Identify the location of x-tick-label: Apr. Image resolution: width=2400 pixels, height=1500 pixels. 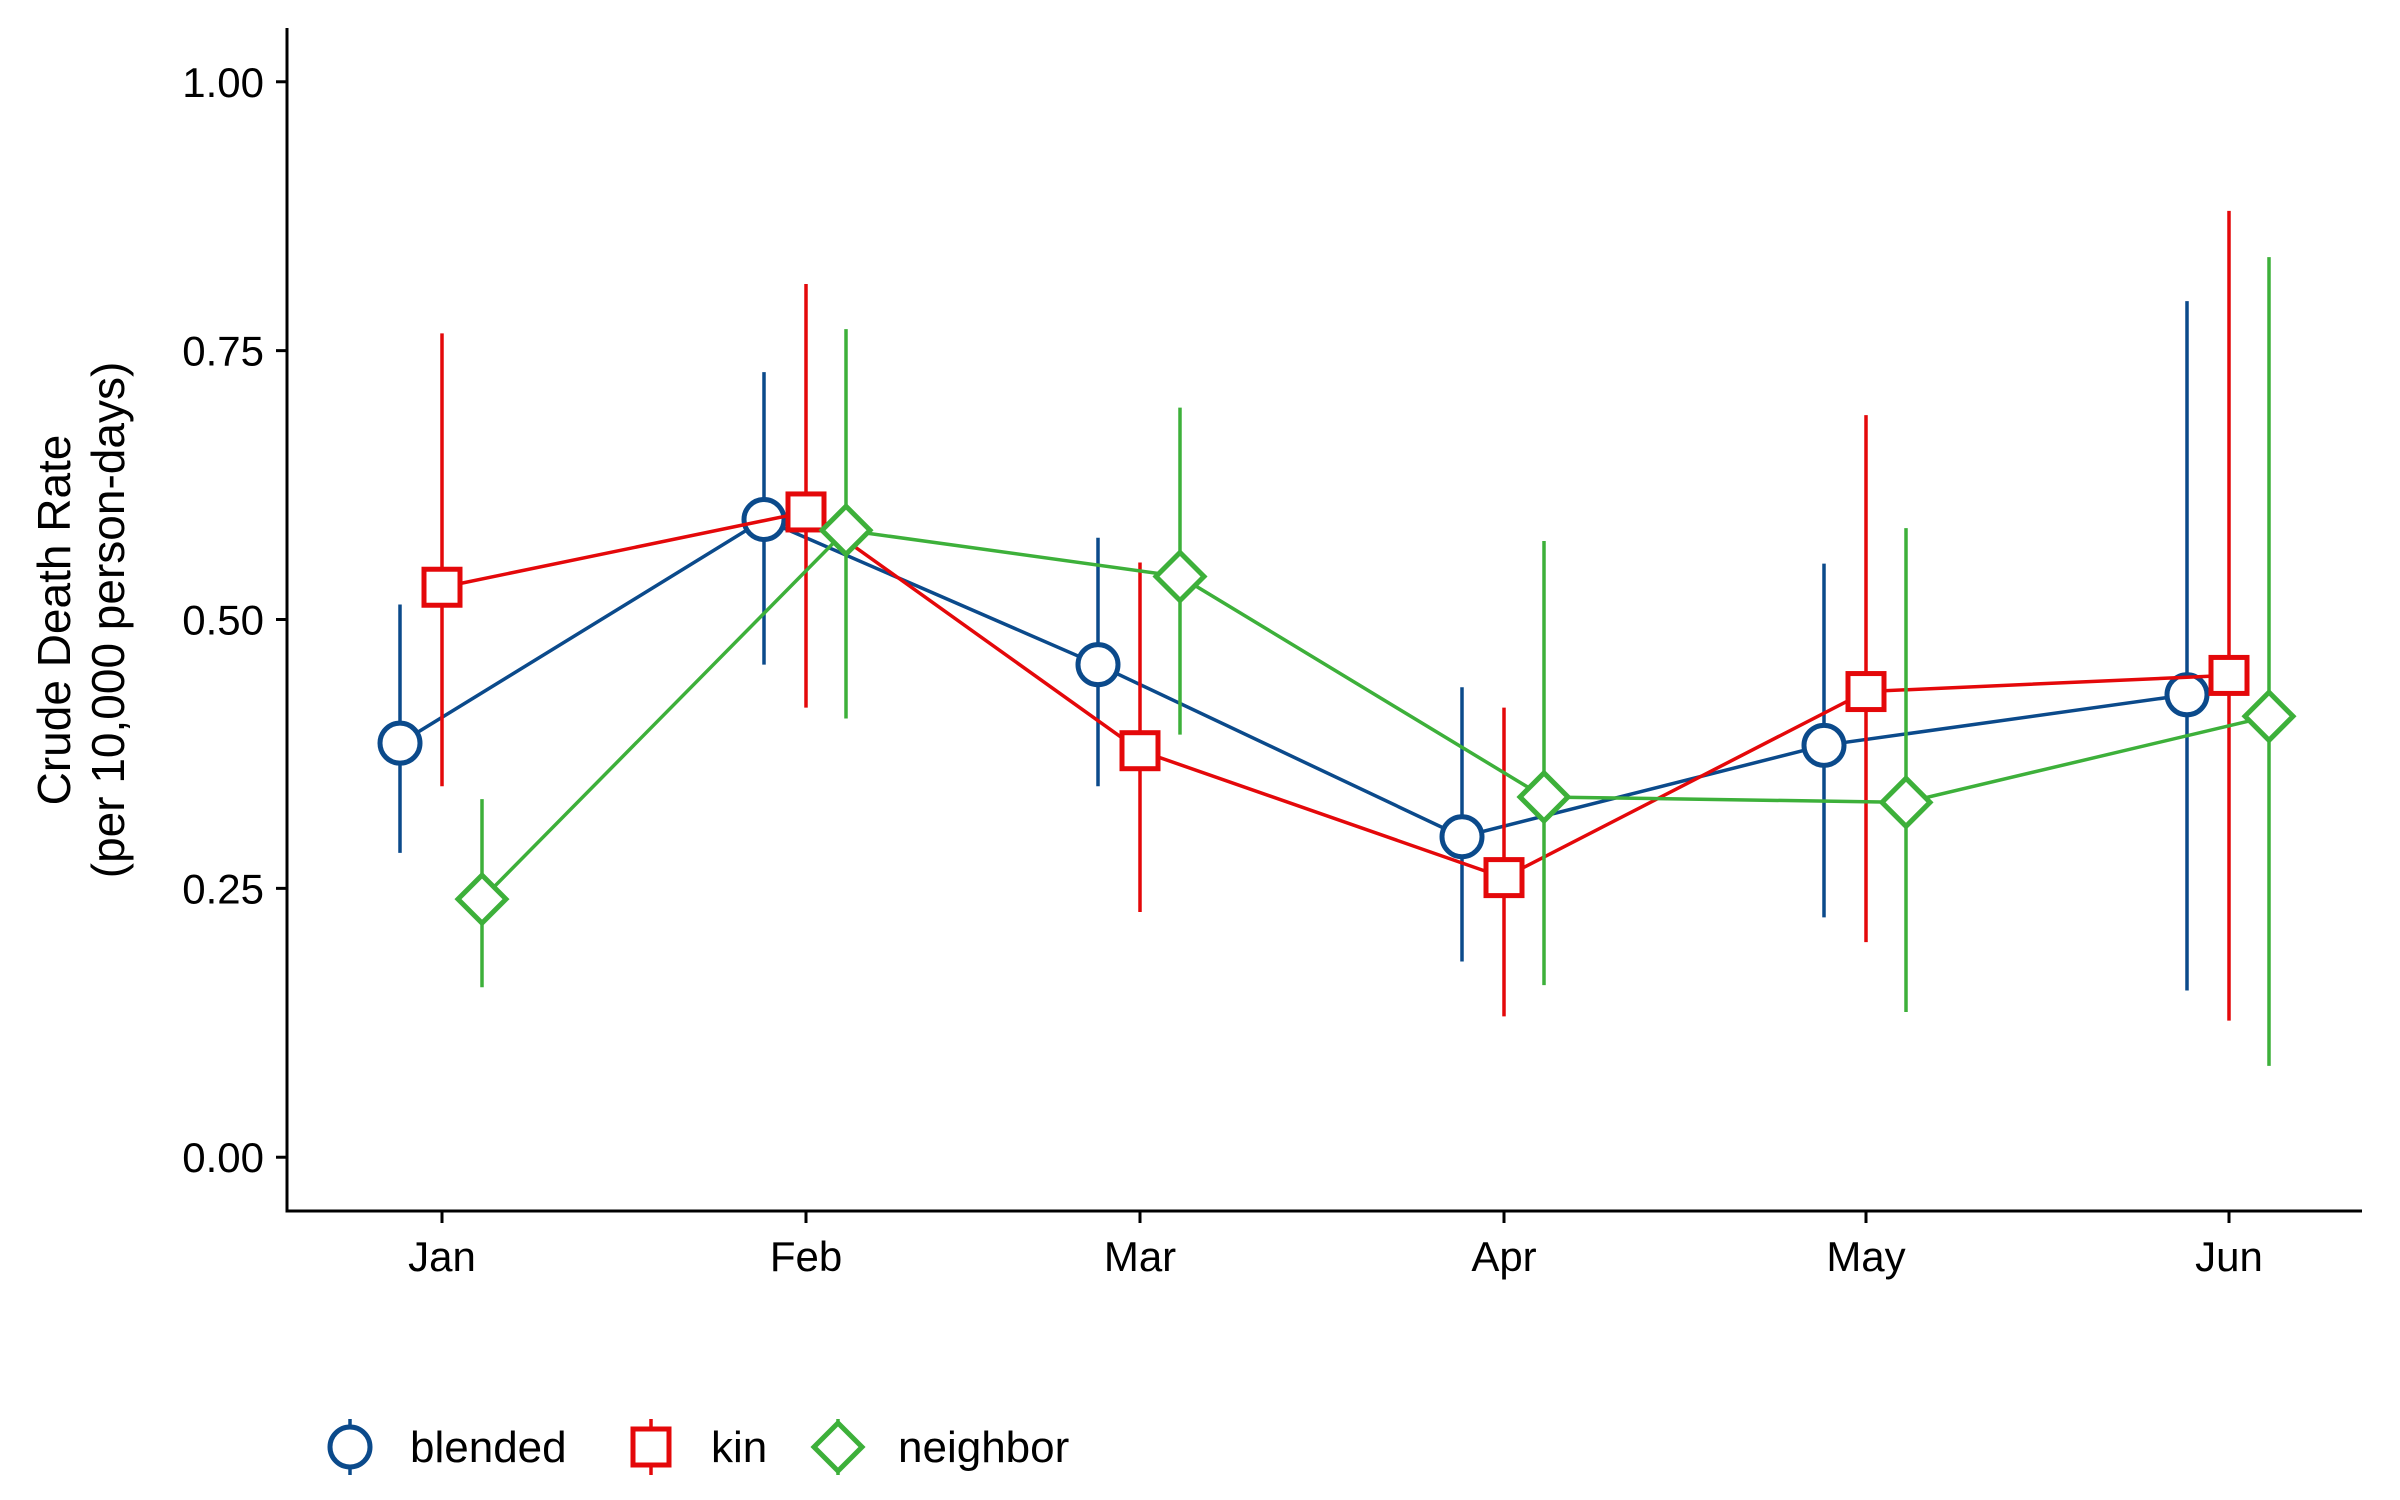
(1503, 1256).